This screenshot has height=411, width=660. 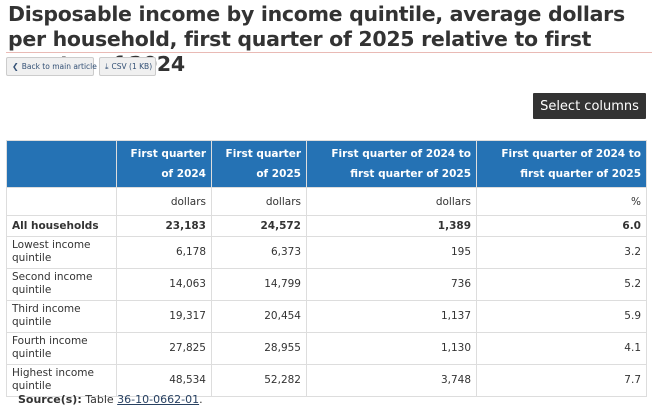 What do you see at coordinates (391, 226) in the screenshot?
I see `cell-change: 1,389` at bounding box center [391, 226].